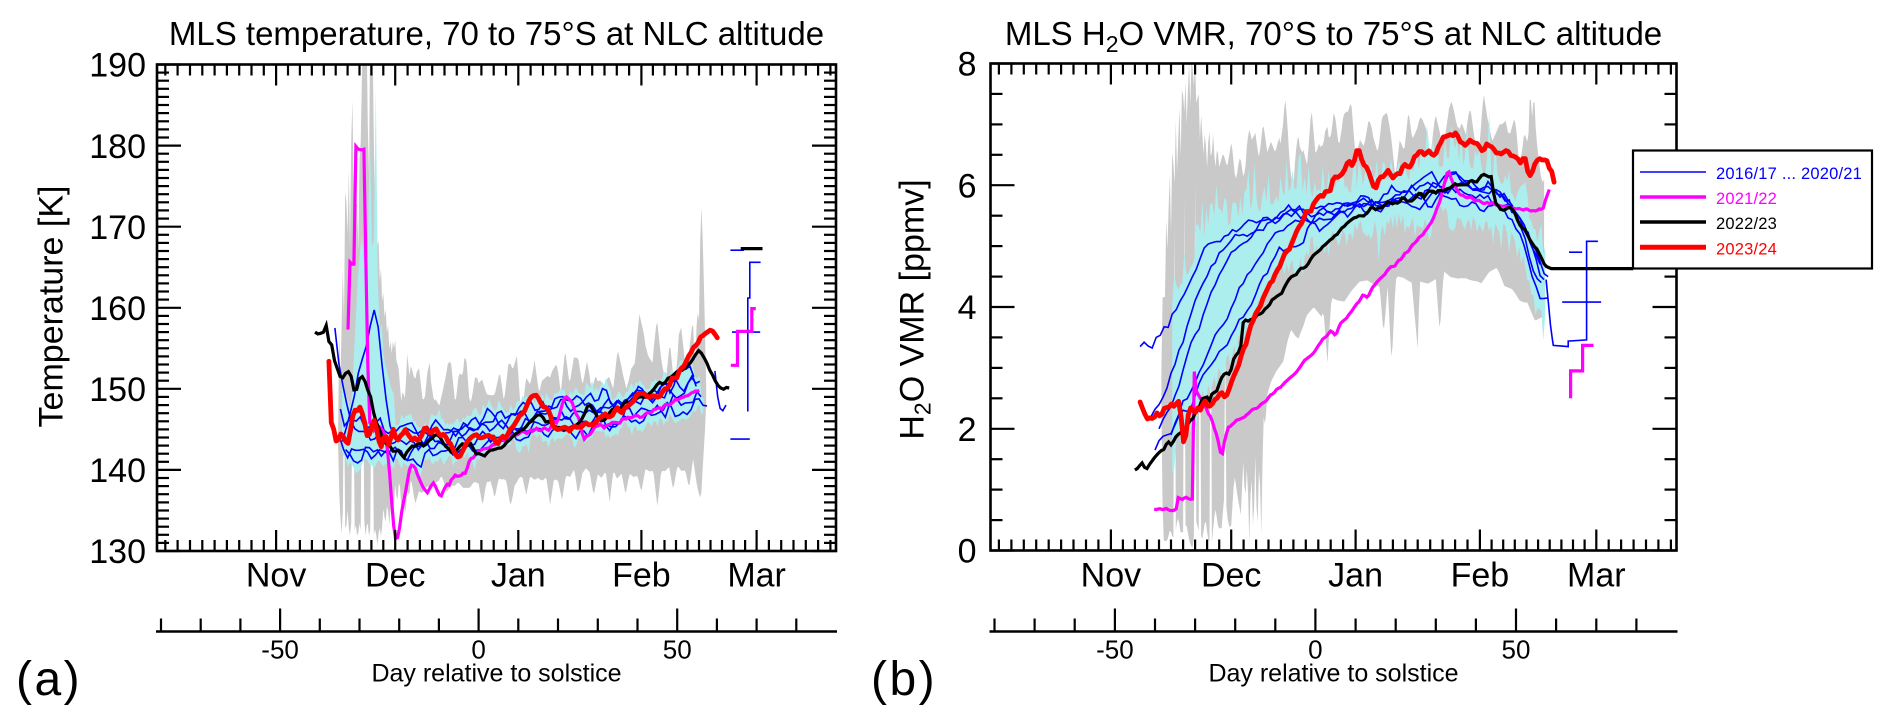 The image size is (1892, 723). I want to click on svg-text: (a), so click(49, 679).